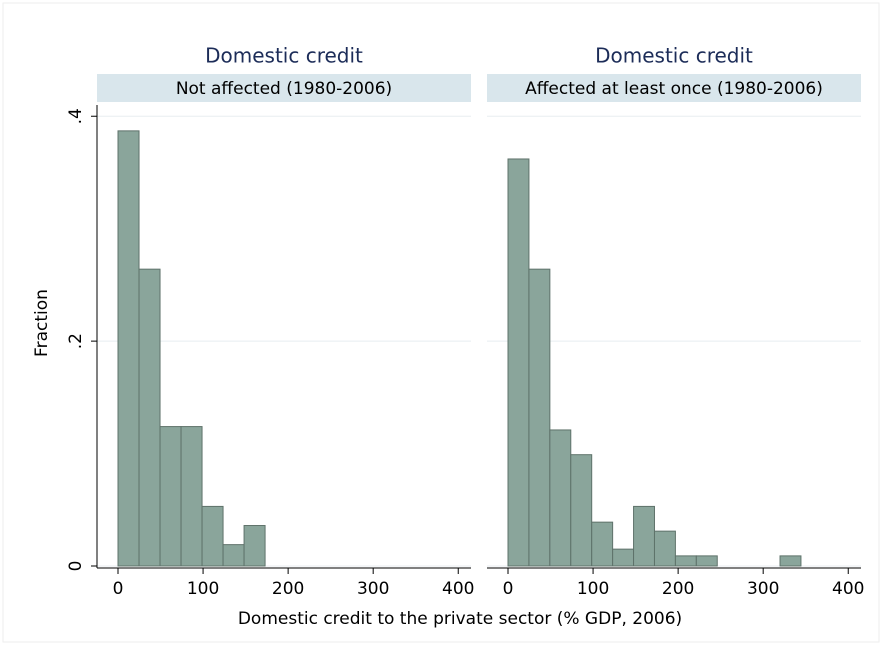 Image resolution: width=882 pixels, height=645 pixels. What do you see at coordinates (42, 323) in the screenshot?
I see `y-axis-label: Fraction` at bounding box center [42, 323].